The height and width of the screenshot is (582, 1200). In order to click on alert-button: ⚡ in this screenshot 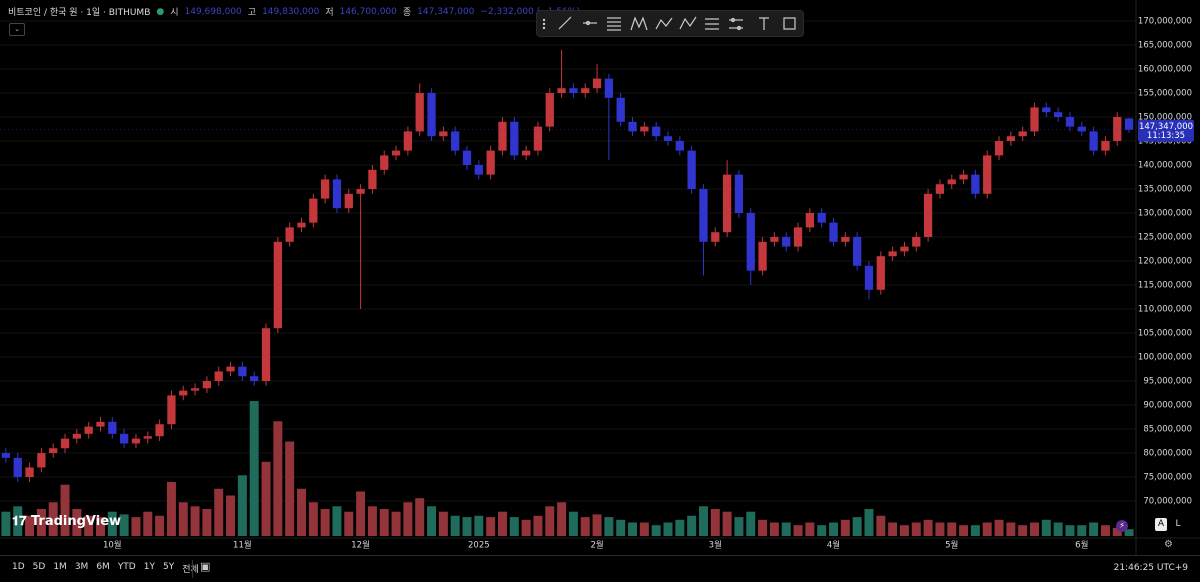, I will do `click(1122, 526)`.